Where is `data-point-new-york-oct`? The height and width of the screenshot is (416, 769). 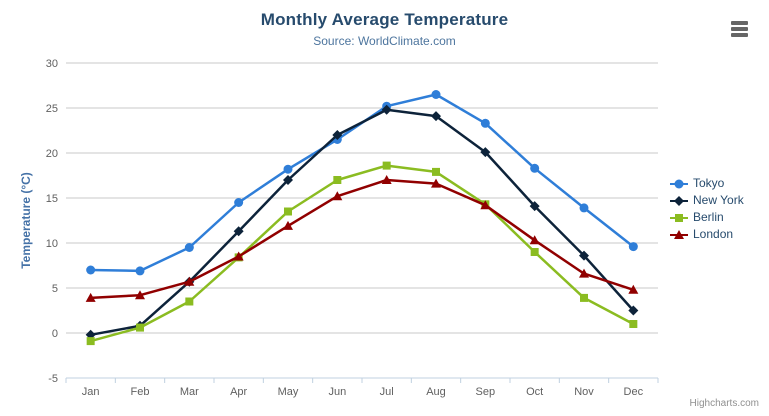 data-point-new-york-oct is located at coordinates (534, 206).